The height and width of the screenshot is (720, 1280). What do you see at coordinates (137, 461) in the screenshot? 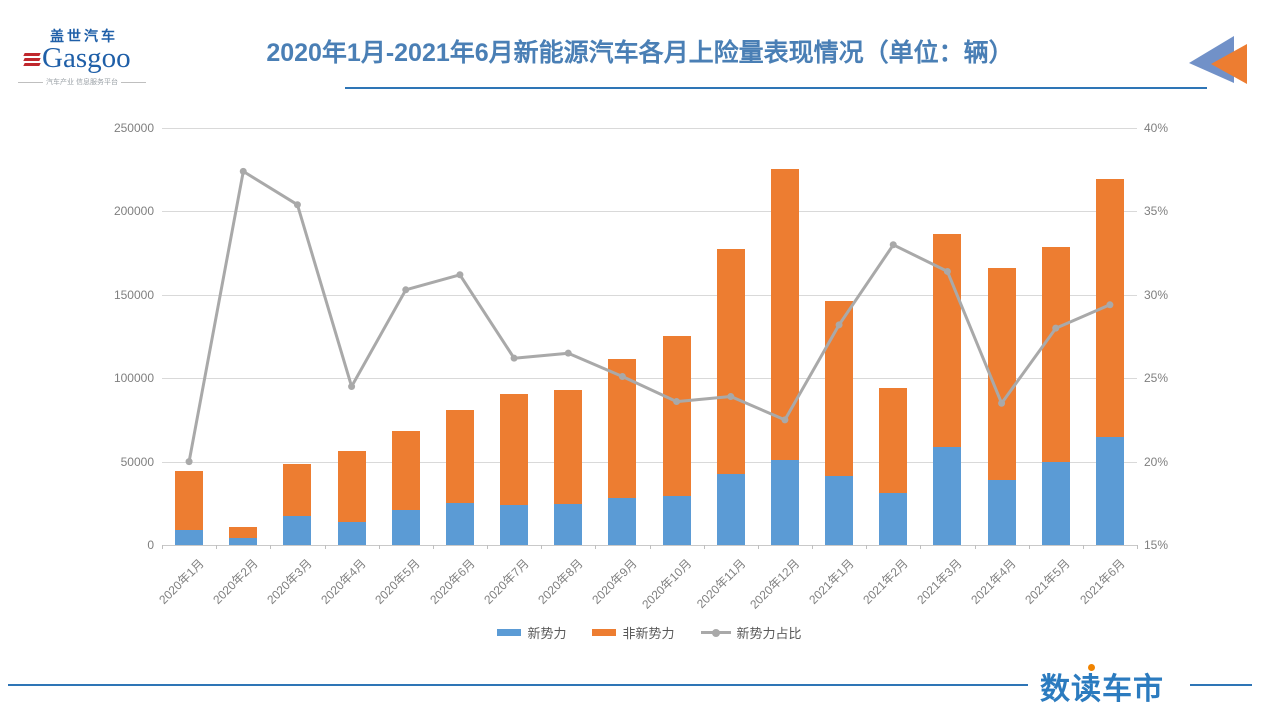
I see `y-left-tick-label: 50000` at bounding box center [137, 461].